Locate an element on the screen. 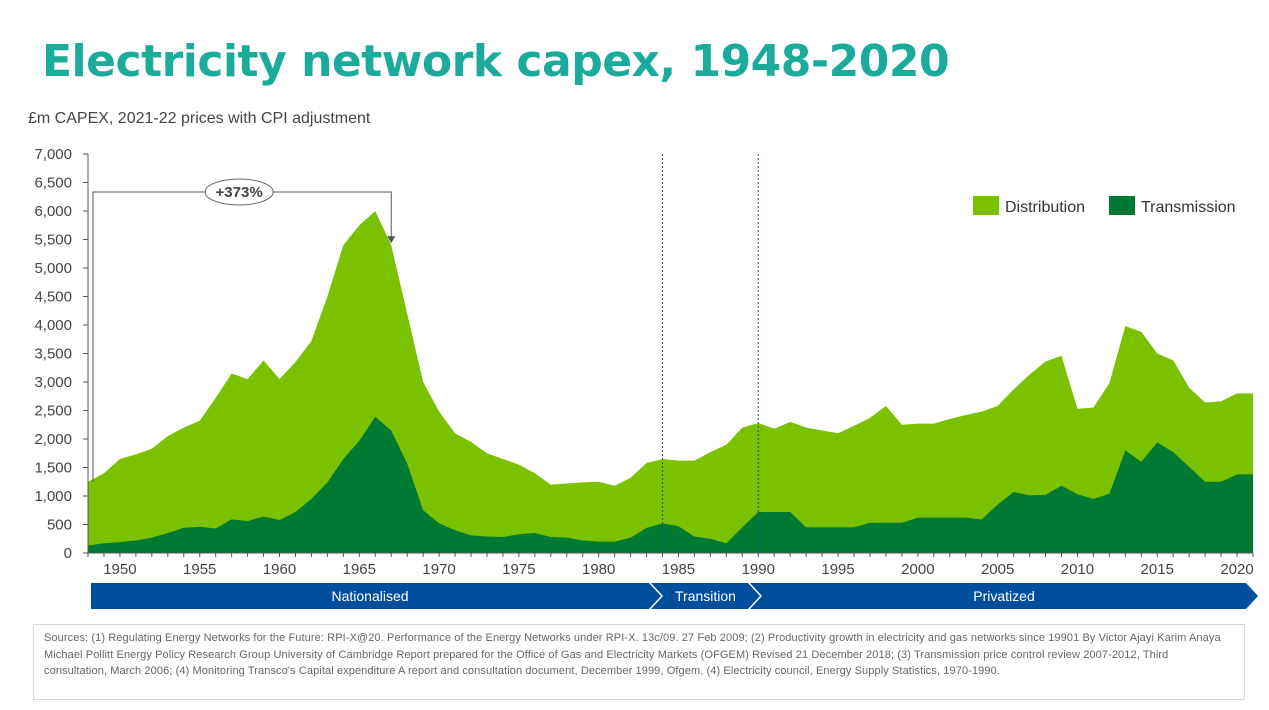 The width and height of the screenshot is (1269, 710). phase-label-nationalised: Nationalised is located at coordinates (369, 596).